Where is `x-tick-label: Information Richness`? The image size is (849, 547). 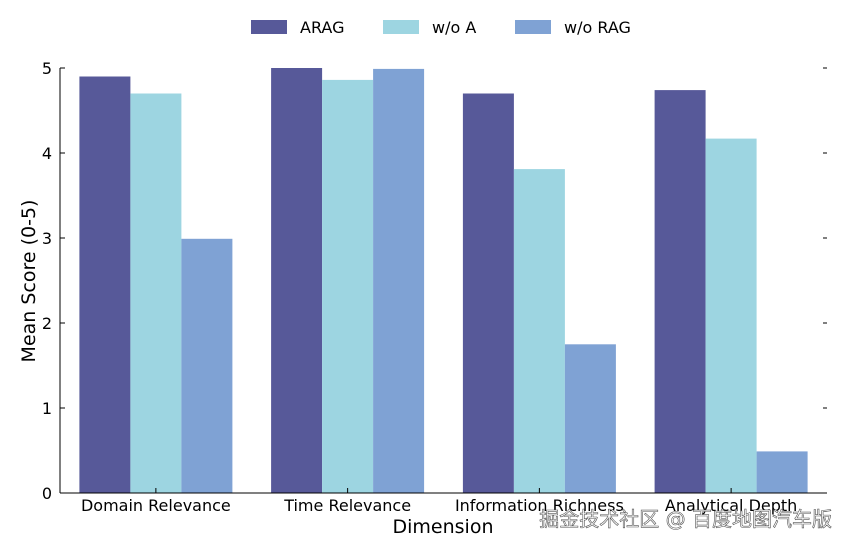
x-tick-label: Information Richness is located at coordinates (539, 505).